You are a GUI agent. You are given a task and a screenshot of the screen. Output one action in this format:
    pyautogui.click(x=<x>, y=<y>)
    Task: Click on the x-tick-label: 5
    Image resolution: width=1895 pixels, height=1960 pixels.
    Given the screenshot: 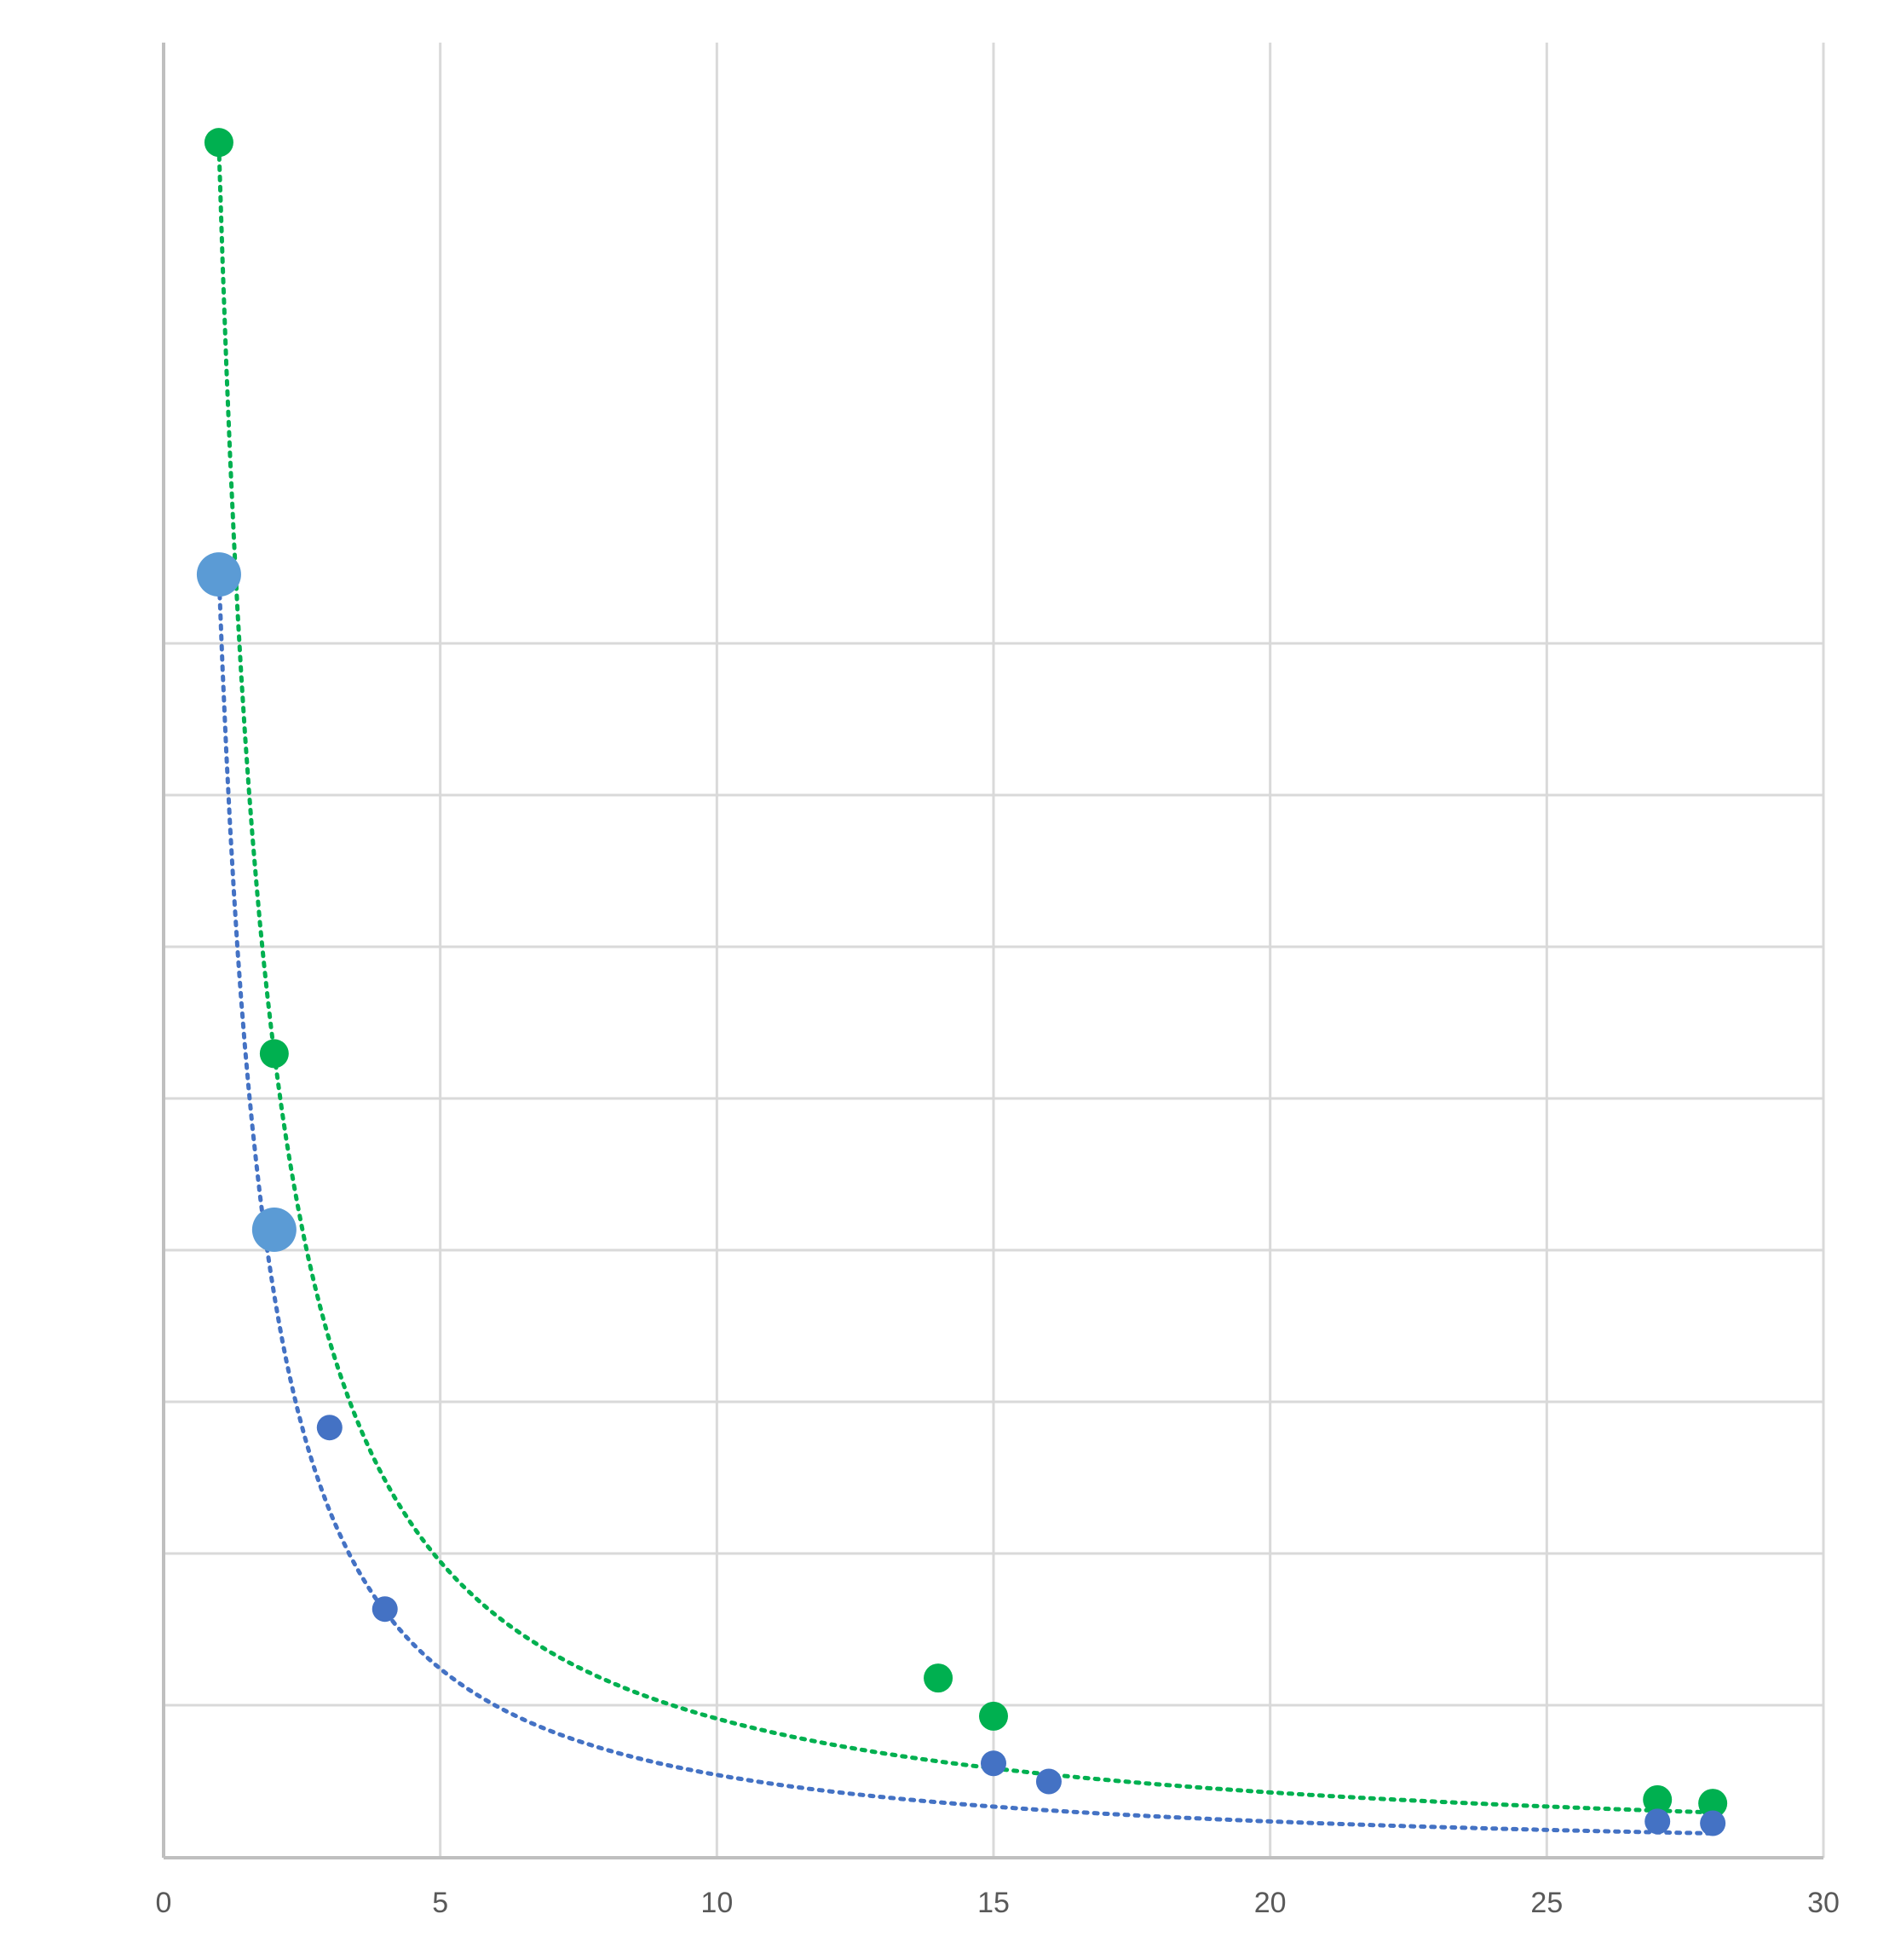 What is the action you would take?
    pyautogui.click(x=440, y=1903)
    